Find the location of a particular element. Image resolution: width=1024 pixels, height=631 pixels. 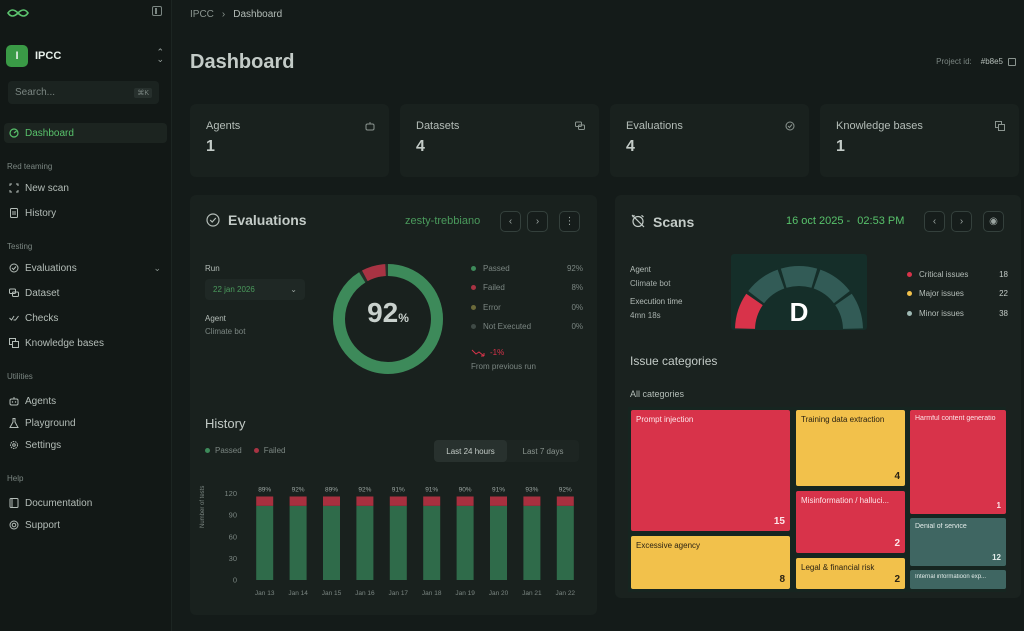

section-red-teaming: Red teaming is located at coordinates (30, 166).